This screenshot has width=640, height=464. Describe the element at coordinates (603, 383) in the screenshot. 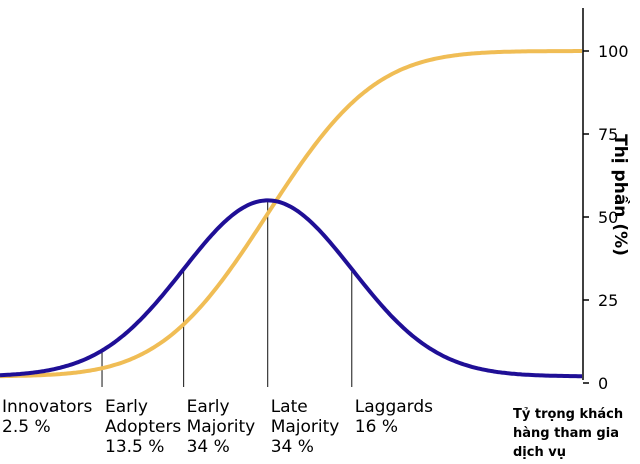

I see `y-tick-label: 0` at that location.